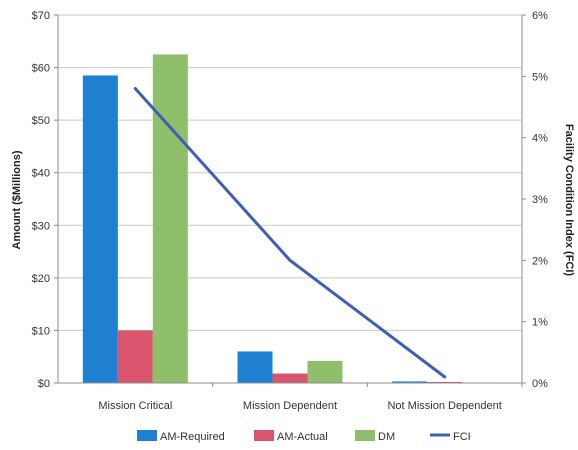  What do you see at coordinates (540, 384) in the screenshot?
I see `y2-tick-label: 0%` at bounding box center [540, 384].